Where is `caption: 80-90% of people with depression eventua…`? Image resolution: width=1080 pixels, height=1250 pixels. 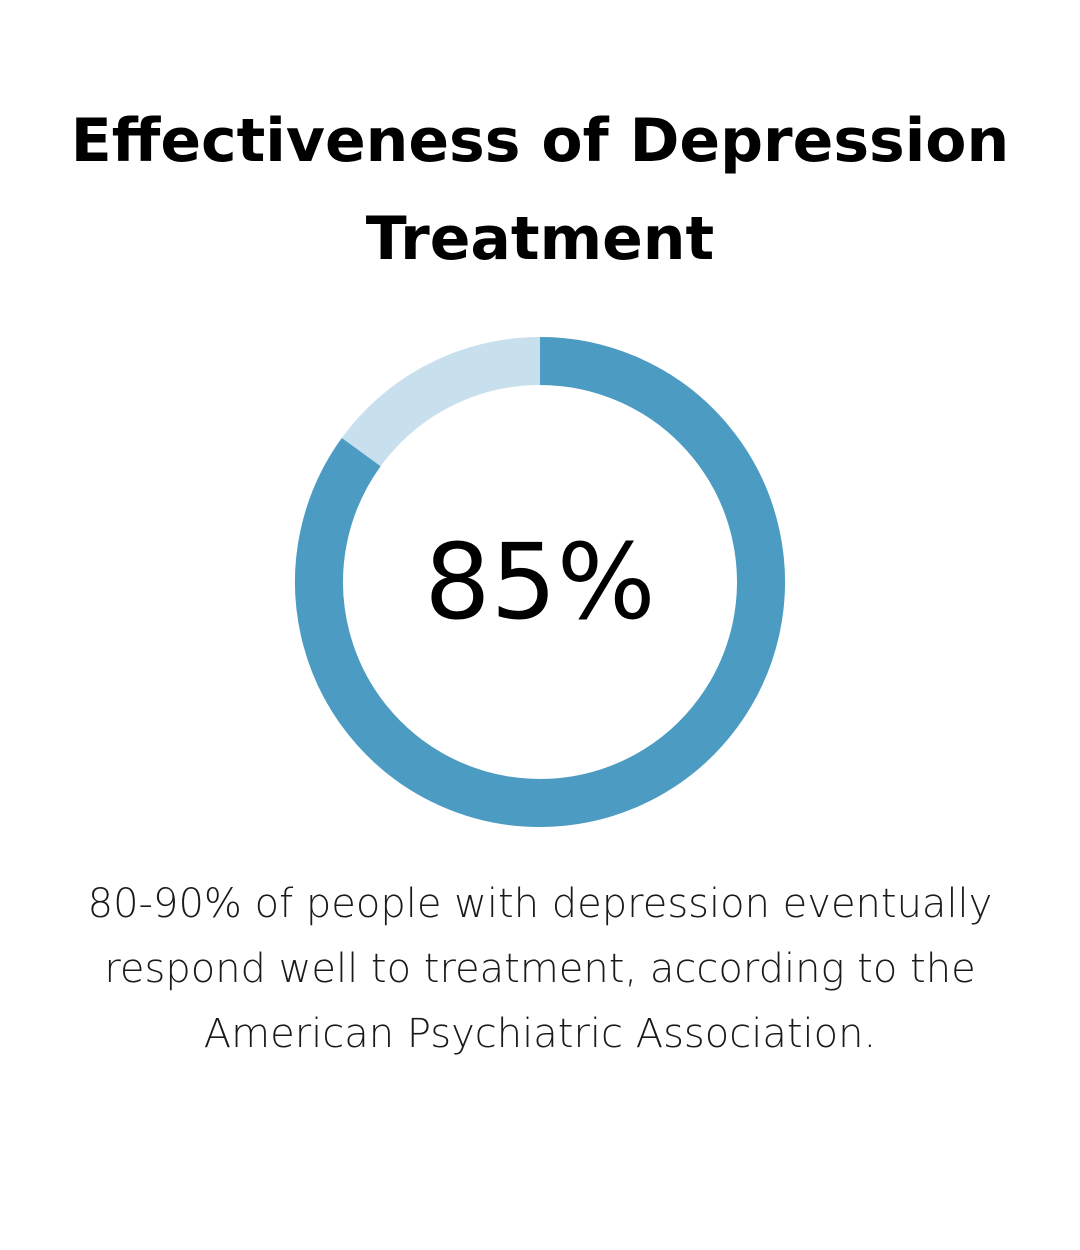 caption: 80-90% of people with depression eventua… is located at coordinates (540, 969).